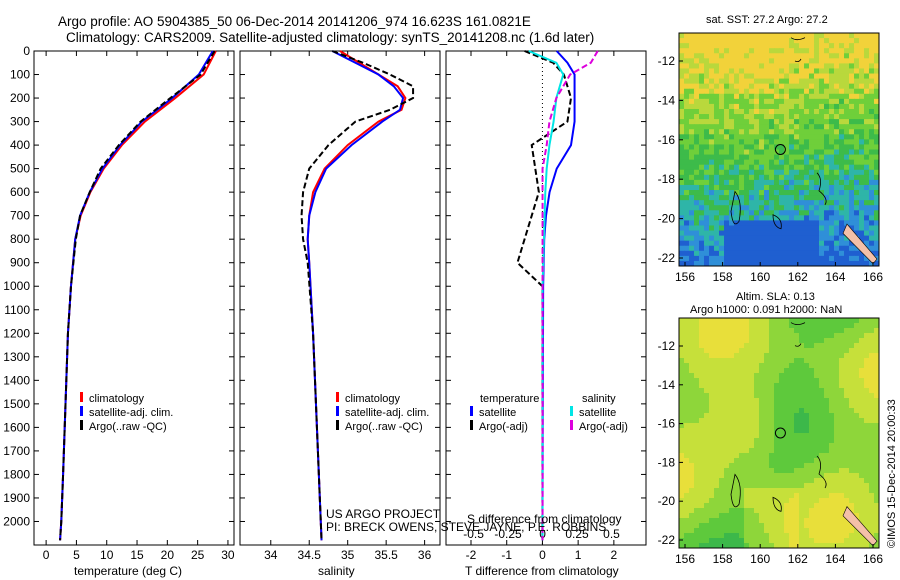 The height and width of the screenshot is (580, 900). Describe the element at coordinates (471, 425) in the screenshot. I see `legend-swatch` at that location.